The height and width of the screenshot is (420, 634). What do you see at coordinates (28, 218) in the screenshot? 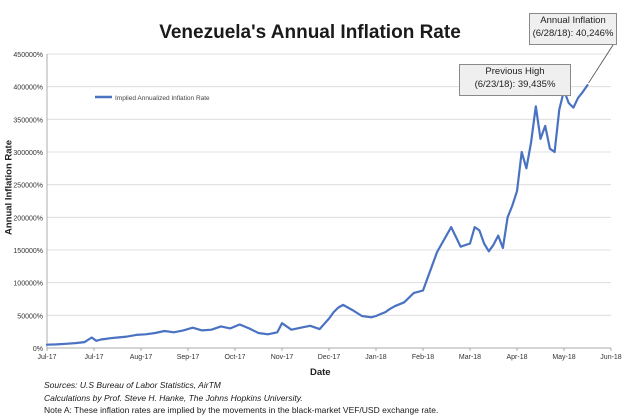
I see `y-tick-label: 200000%` at bounding box center [28, 218].